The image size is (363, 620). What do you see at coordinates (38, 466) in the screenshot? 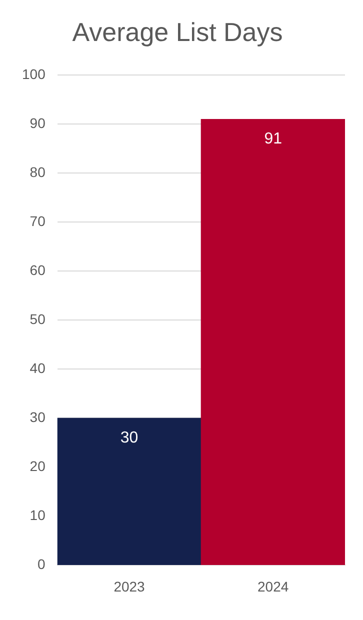
I see `y-tick-label: 20` at bounding box center [38, 466].